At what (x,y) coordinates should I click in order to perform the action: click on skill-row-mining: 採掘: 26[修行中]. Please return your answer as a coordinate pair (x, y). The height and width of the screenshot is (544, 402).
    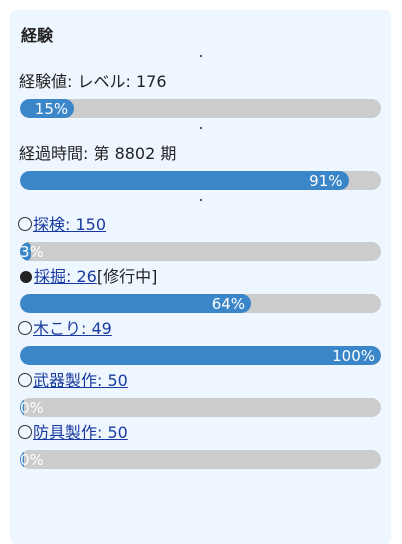
    Looking at the image, I should click on (87, 275).